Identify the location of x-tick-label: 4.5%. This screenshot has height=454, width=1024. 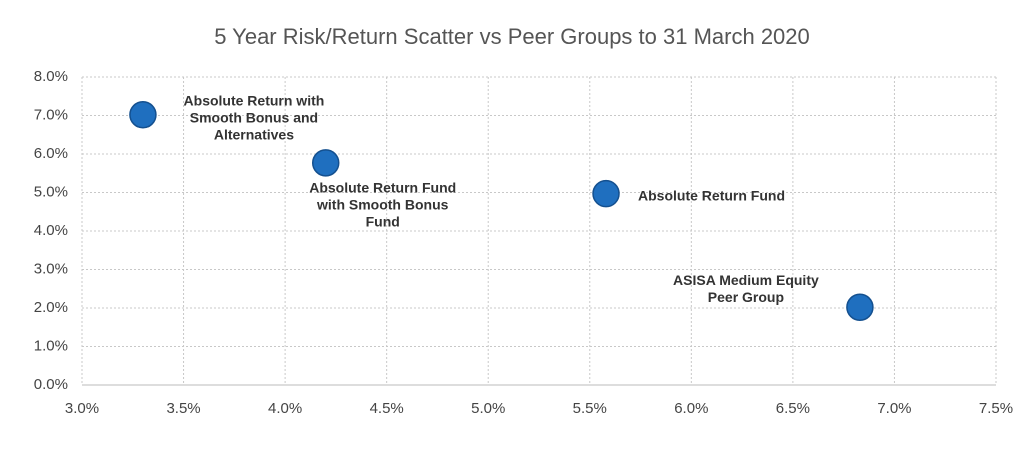
(387, 408).